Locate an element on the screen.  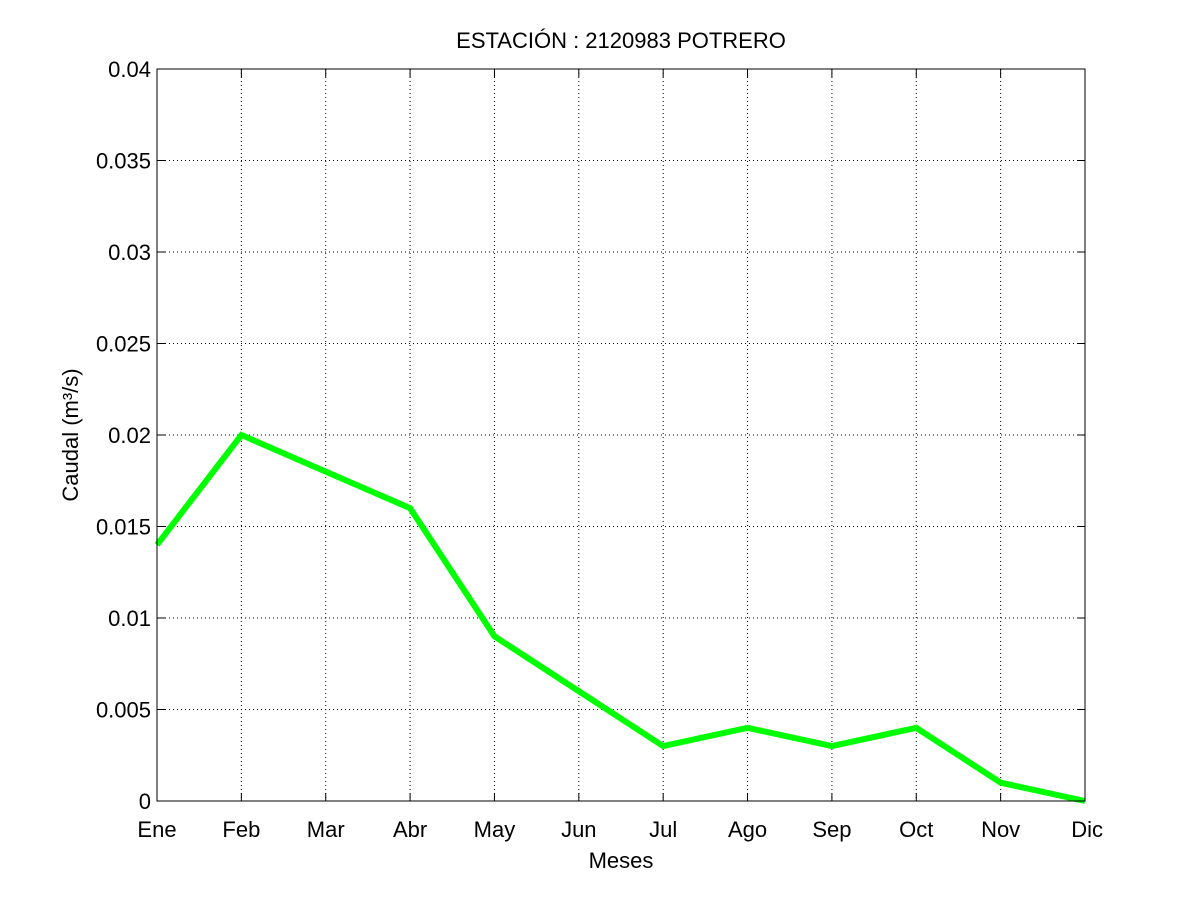
x-axis-label: Meses is located at coordinates (621, 860).